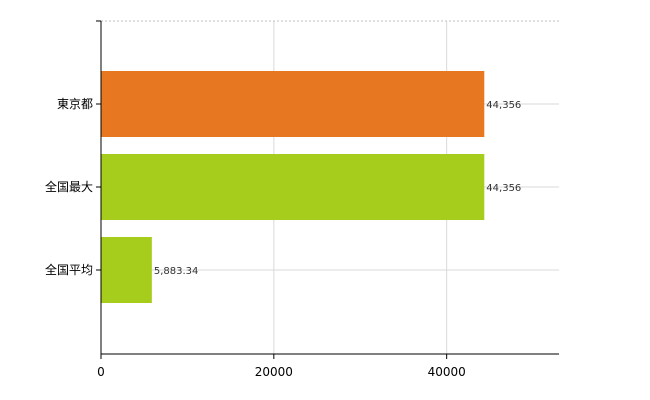 This screenshot has height=400, width=650. Describe the element at coordinates (101, 372) in the screenshot. I see `x-tick-label: 0` at that location.